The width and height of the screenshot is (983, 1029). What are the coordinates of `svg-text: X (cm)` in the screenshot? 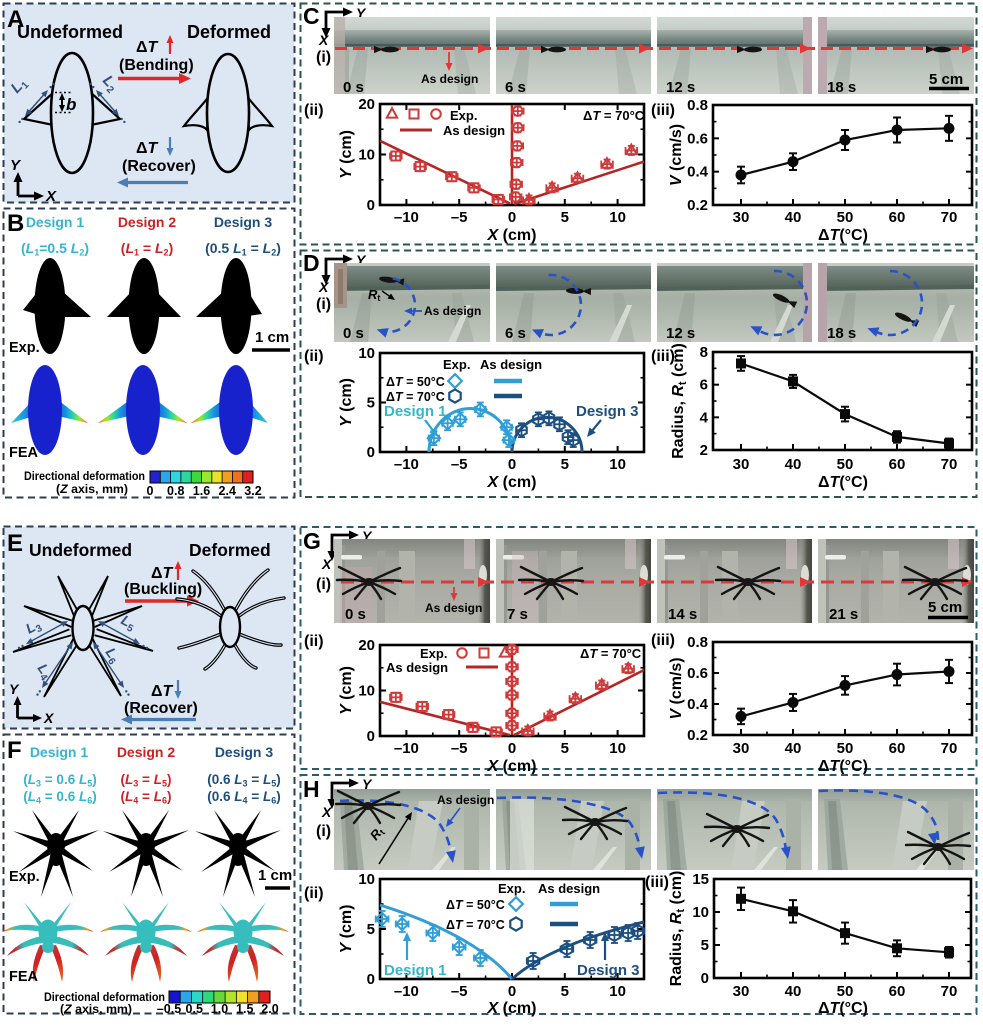 It's located at (512, 235).